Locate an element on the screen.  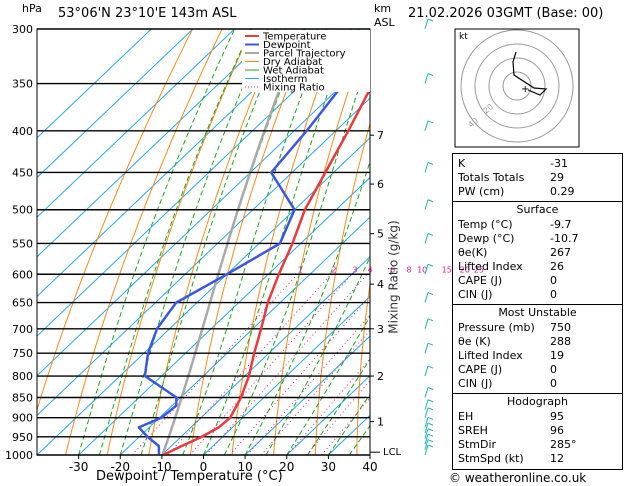
surface-row: CAPE (J) 0 is located at coordinates (507, 280).